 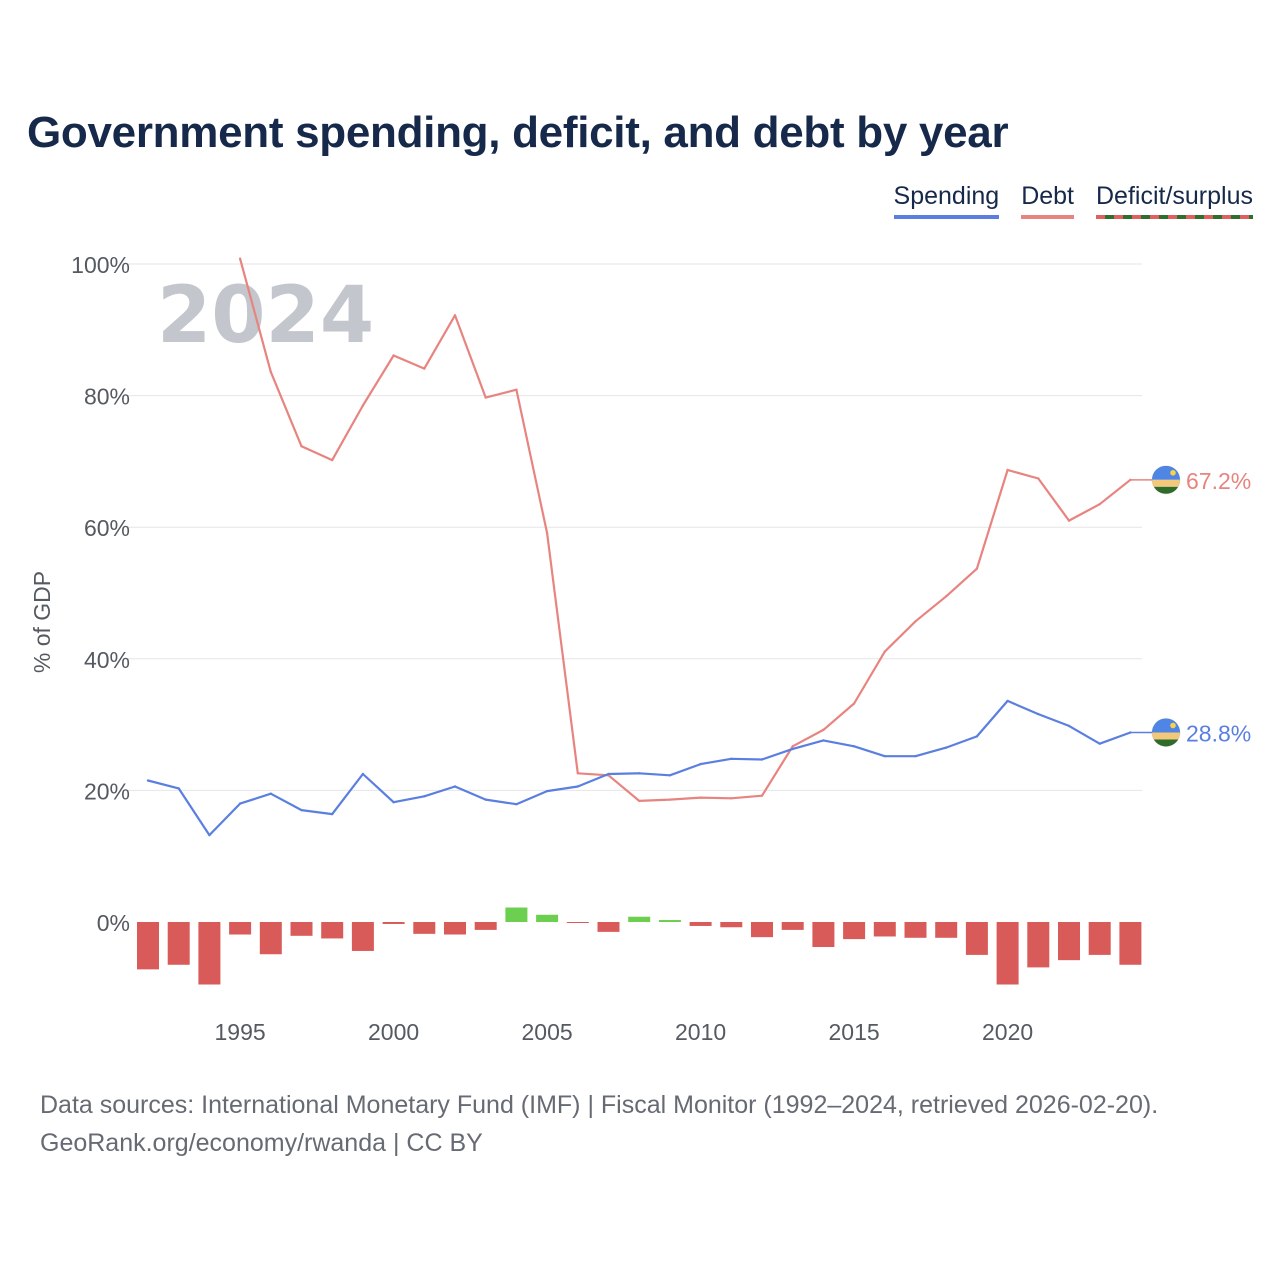 What do you see at coordinates (946, 200) in the screenshot?
I see `legend-item-spending: Spending` at bounding box center [946, 200].